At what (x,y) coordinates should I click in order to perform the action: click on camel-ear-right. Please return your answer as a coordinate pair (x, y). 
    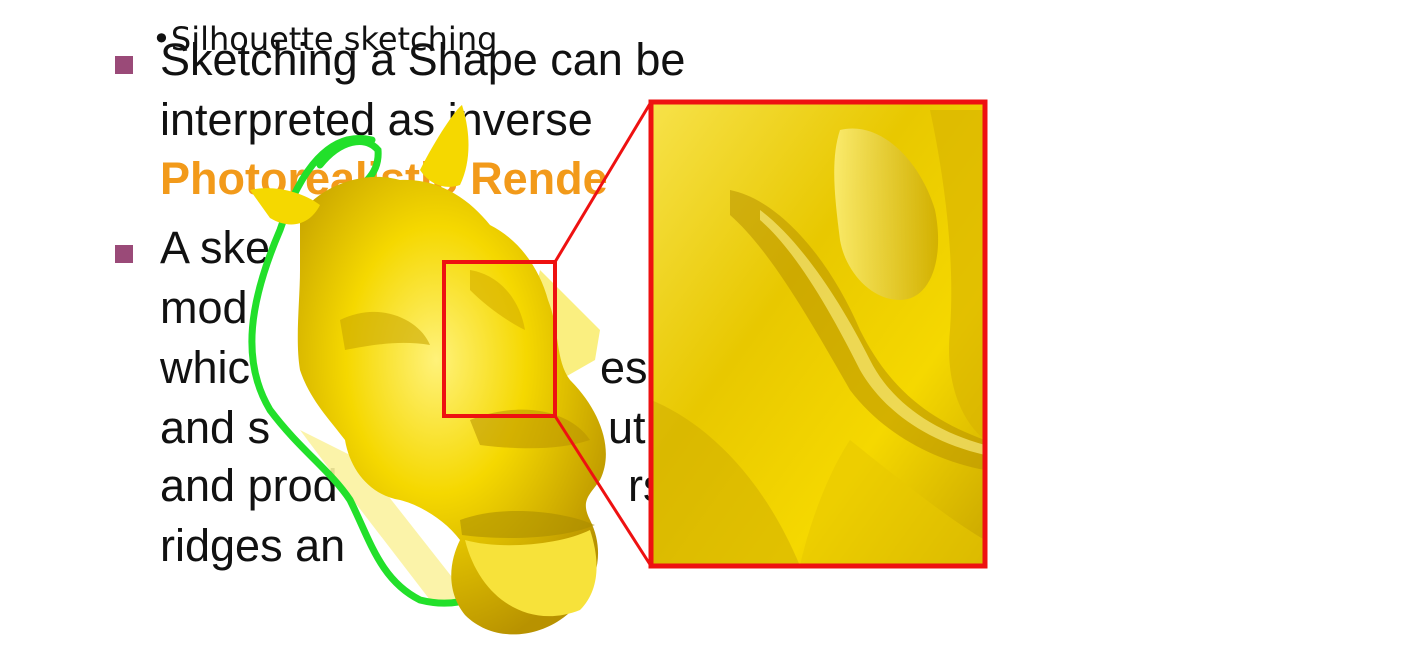
    Looking at the image, I should click on (444, 146).